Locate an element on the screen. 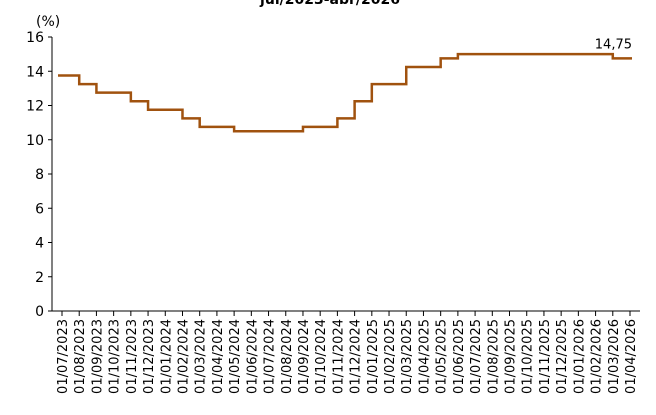 This screenshot has width=656, height=415. x-tick-label: 01/11/2024 is located at coordinates (338, 356).